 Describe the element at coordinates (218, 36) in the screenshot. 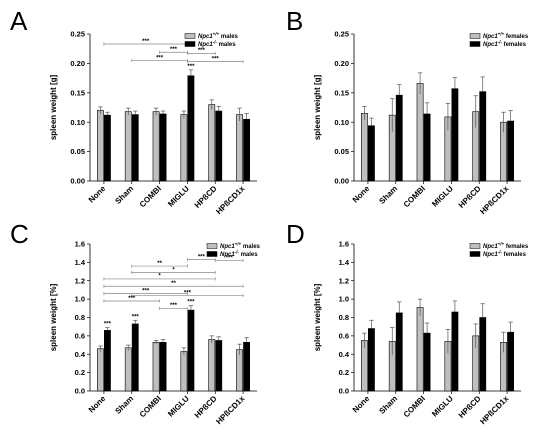

I see `legend-label: Npc1+/+ males` at that location.